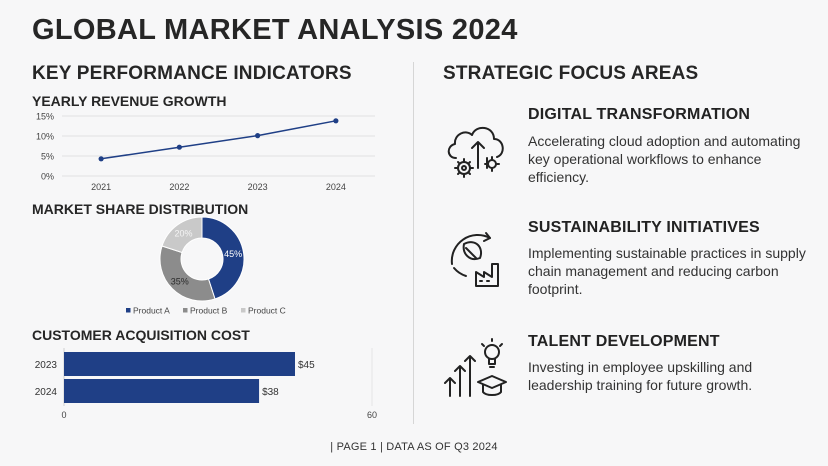  Describe the element at coordinates (192, 73) in the screenshot. I see `kpi-heading: KEY PERFORMANCE INDICATORS` at that location.